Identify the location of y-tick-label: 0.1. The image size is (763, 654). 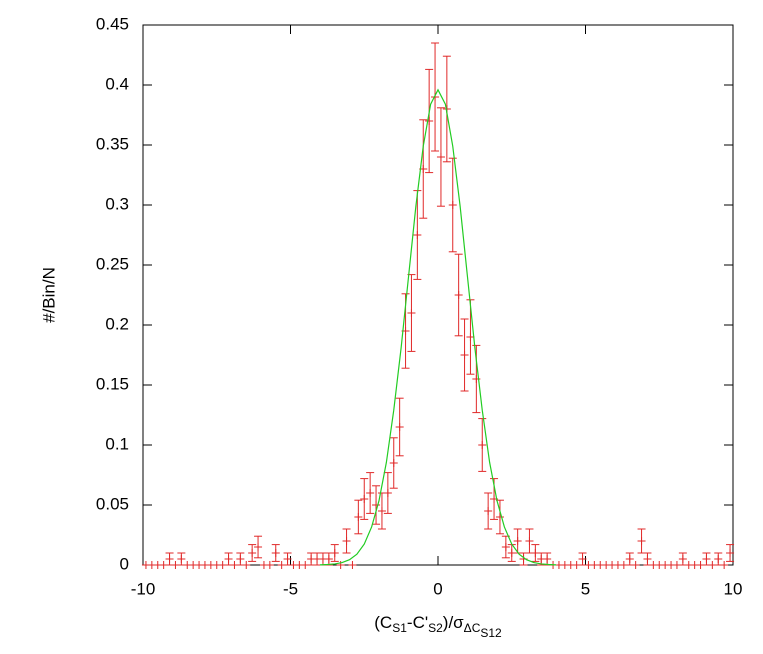
(117, 443).